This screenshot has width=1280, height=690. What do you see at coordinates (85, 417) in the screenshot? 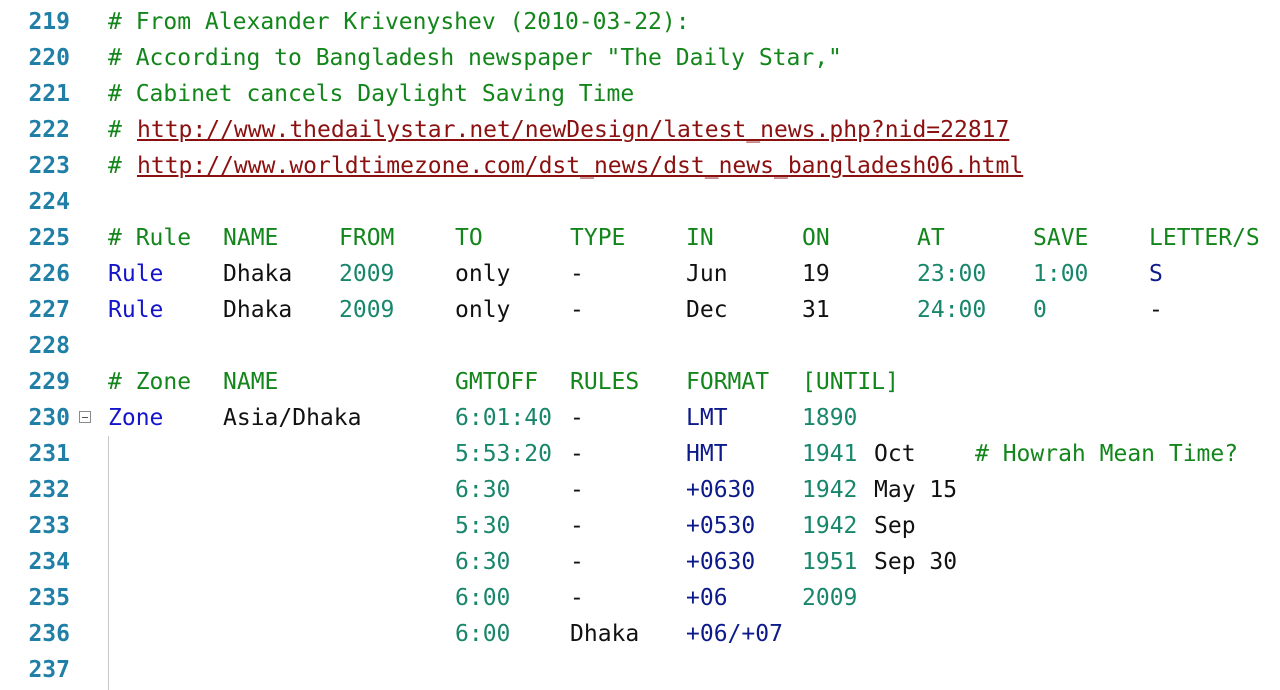
I see `fold-minus-icon` at bounding box center [85, 417].